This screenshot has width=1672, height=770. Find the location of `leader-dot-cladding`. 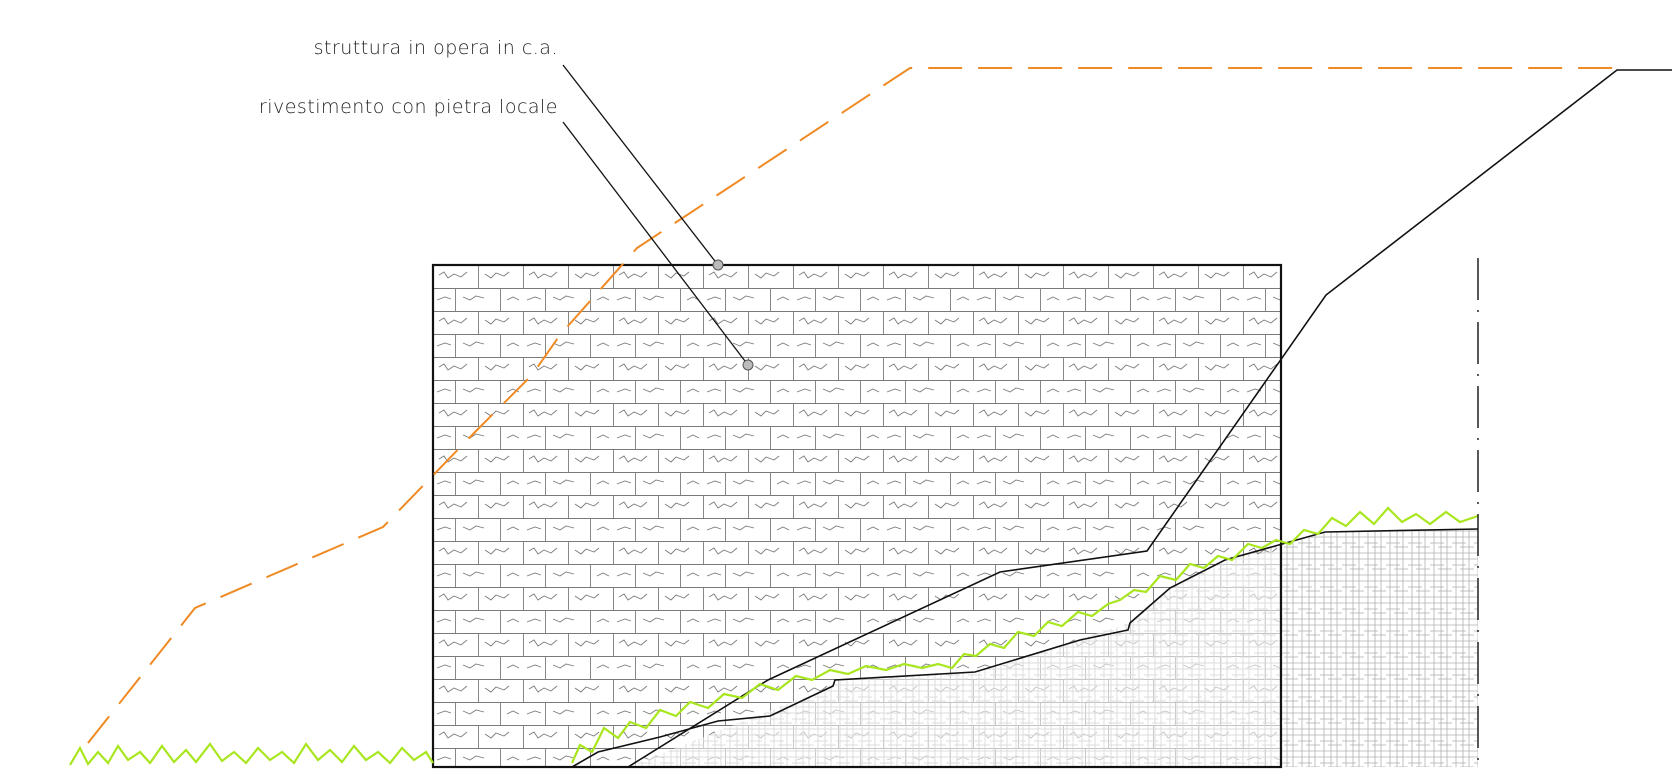

leader-dot-cladding is located at coordinates (748, 365).